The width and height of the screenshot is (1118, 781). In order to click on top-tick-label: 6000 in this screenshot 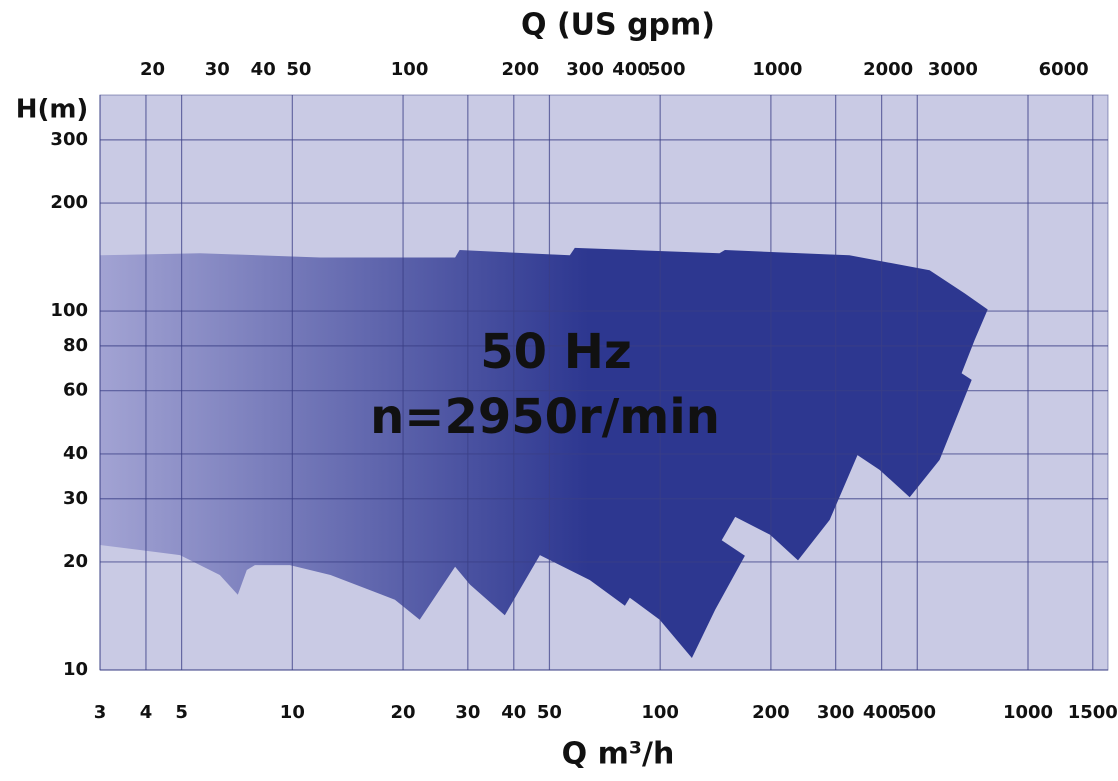, I will do `click(1064, 69)`.